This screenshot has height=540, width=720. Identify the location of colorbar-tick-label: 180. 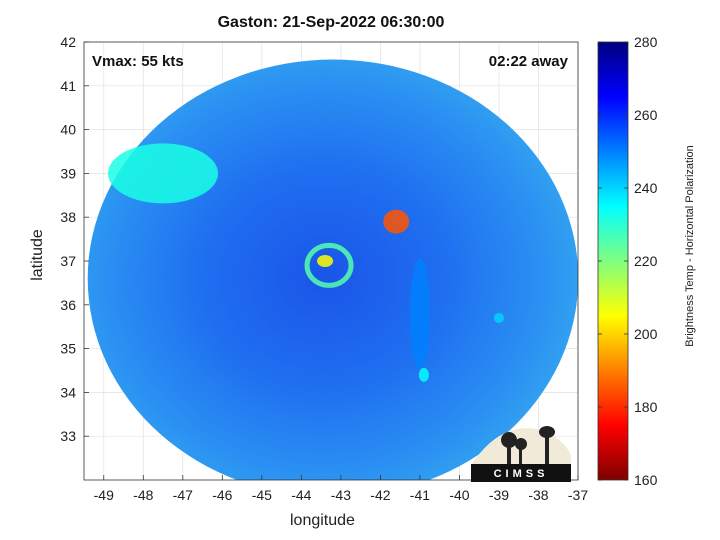
(646, 407).